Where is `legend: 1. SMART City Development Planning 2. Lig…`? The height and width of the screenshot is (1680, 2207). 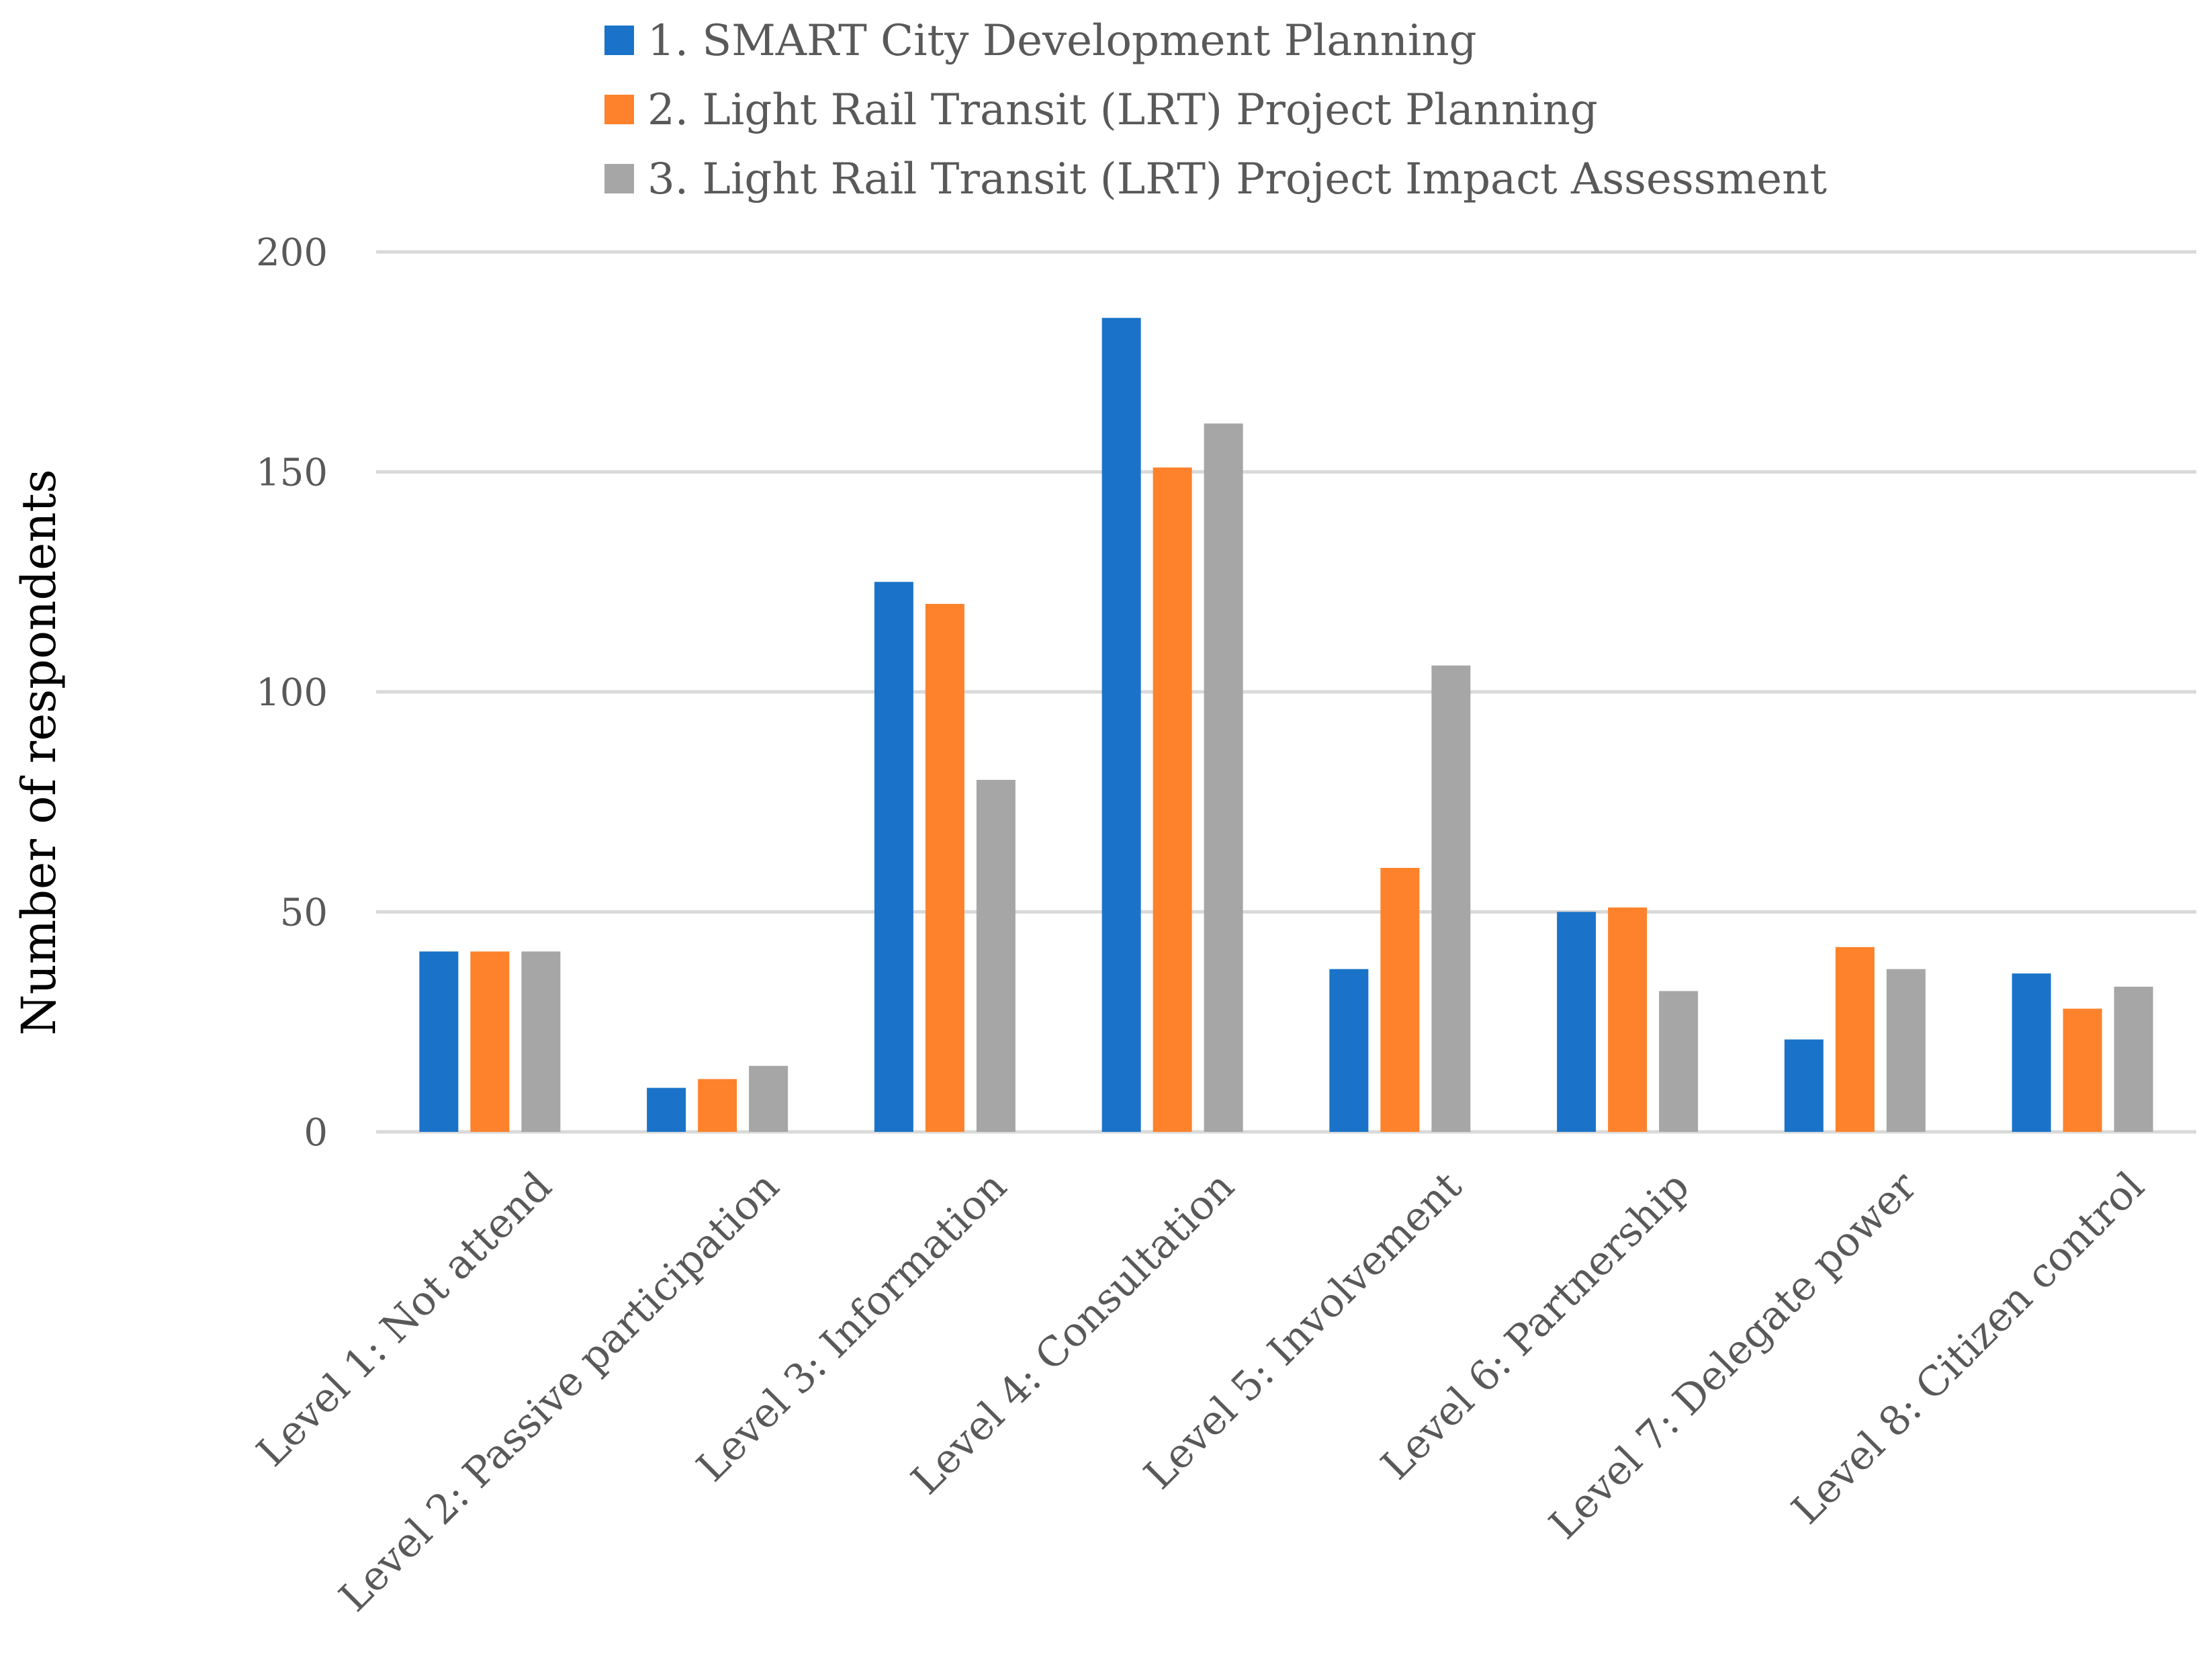
legend: 1. SMART City Development Planning 2. Lig… is located at coordinates (1215, 110).